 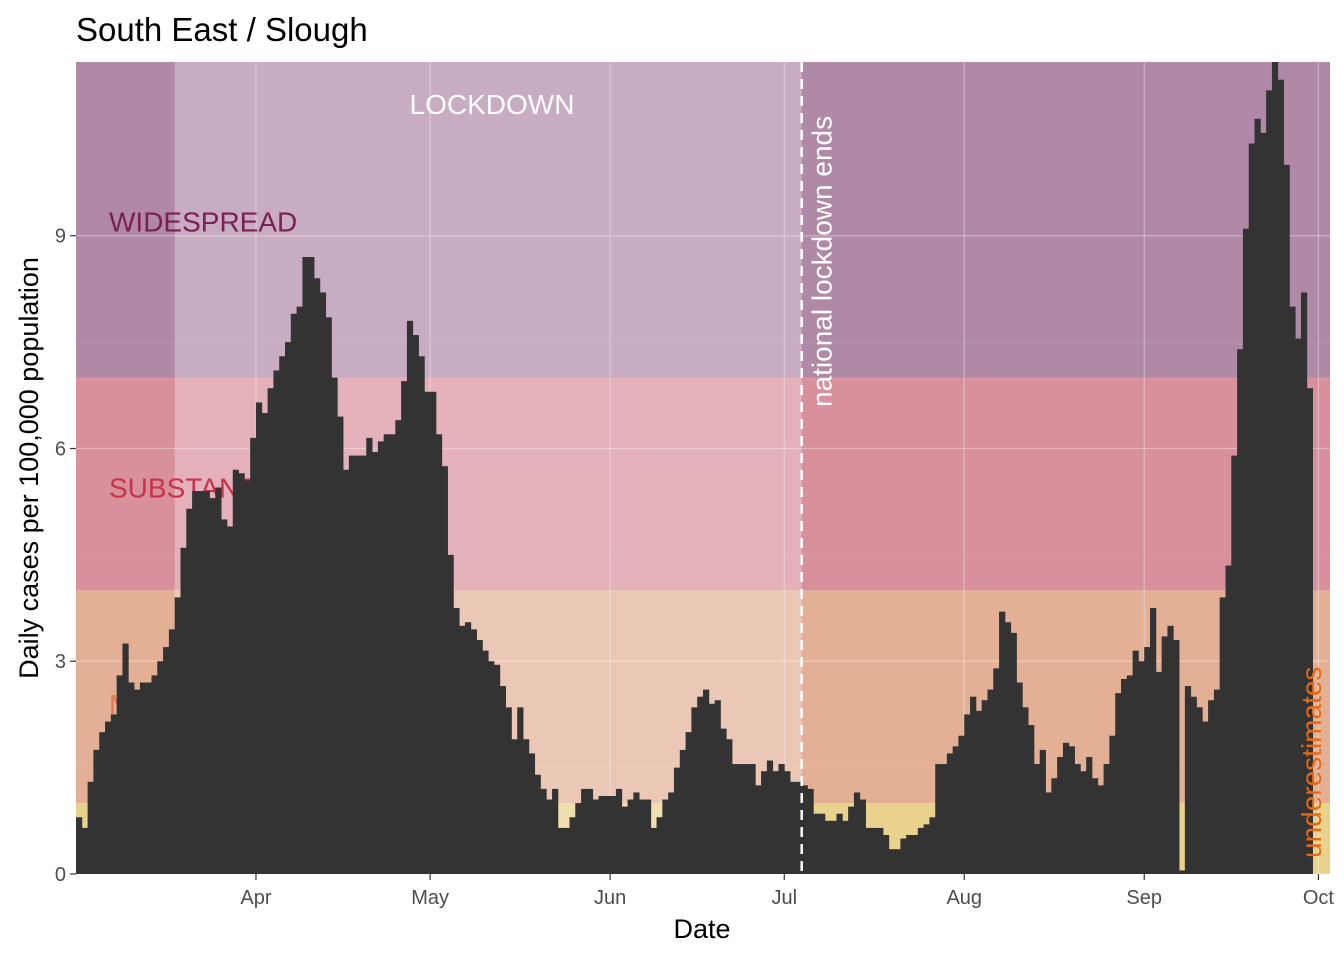 I want to click on y-axis: 0 3 6 9, so click(x=65, y=556).